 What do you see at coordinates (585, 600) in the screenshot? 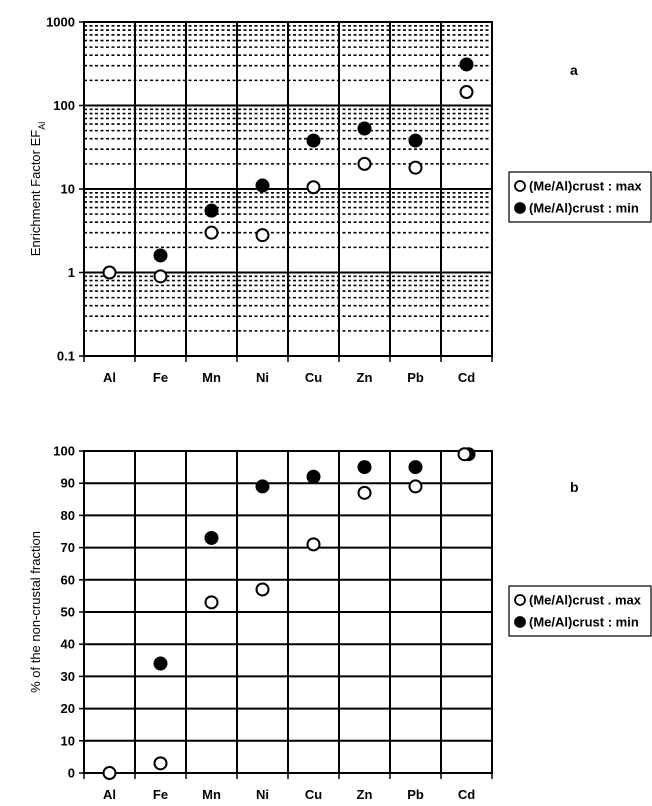
I see `legend-entry-label: (Me/Al)crust . max` at bounding box center [585, 600].